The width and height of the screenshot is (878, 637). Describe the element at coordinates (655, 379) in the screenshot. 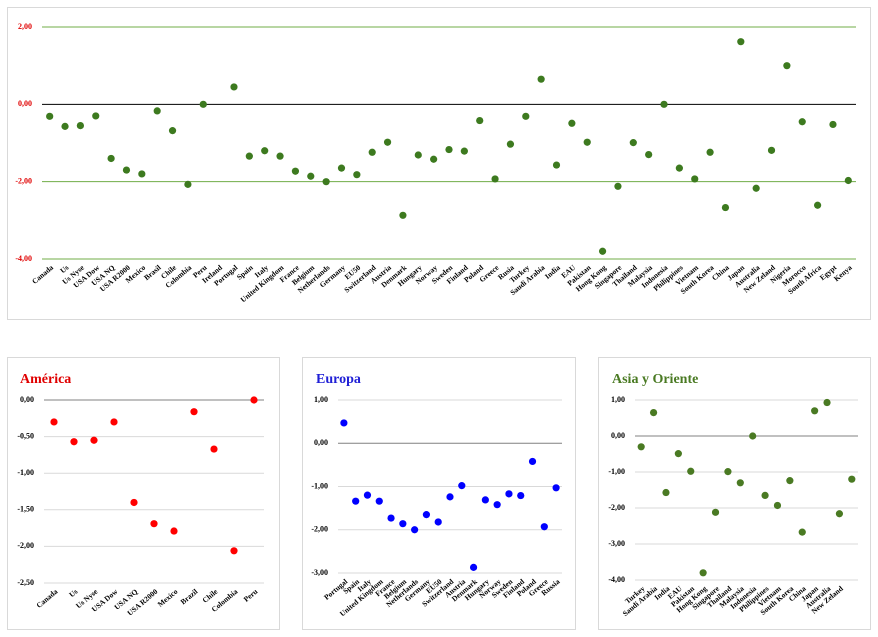

I see `chart-title: Asia y Oriente` at that location.